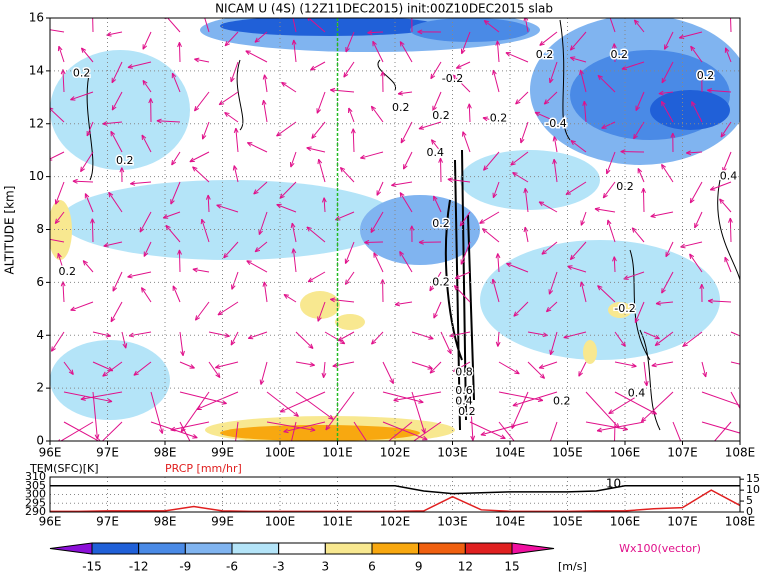 The width and height of the screenshot is (767, 579). I want to click on x-tick-label: 102E, so click(395, 522).